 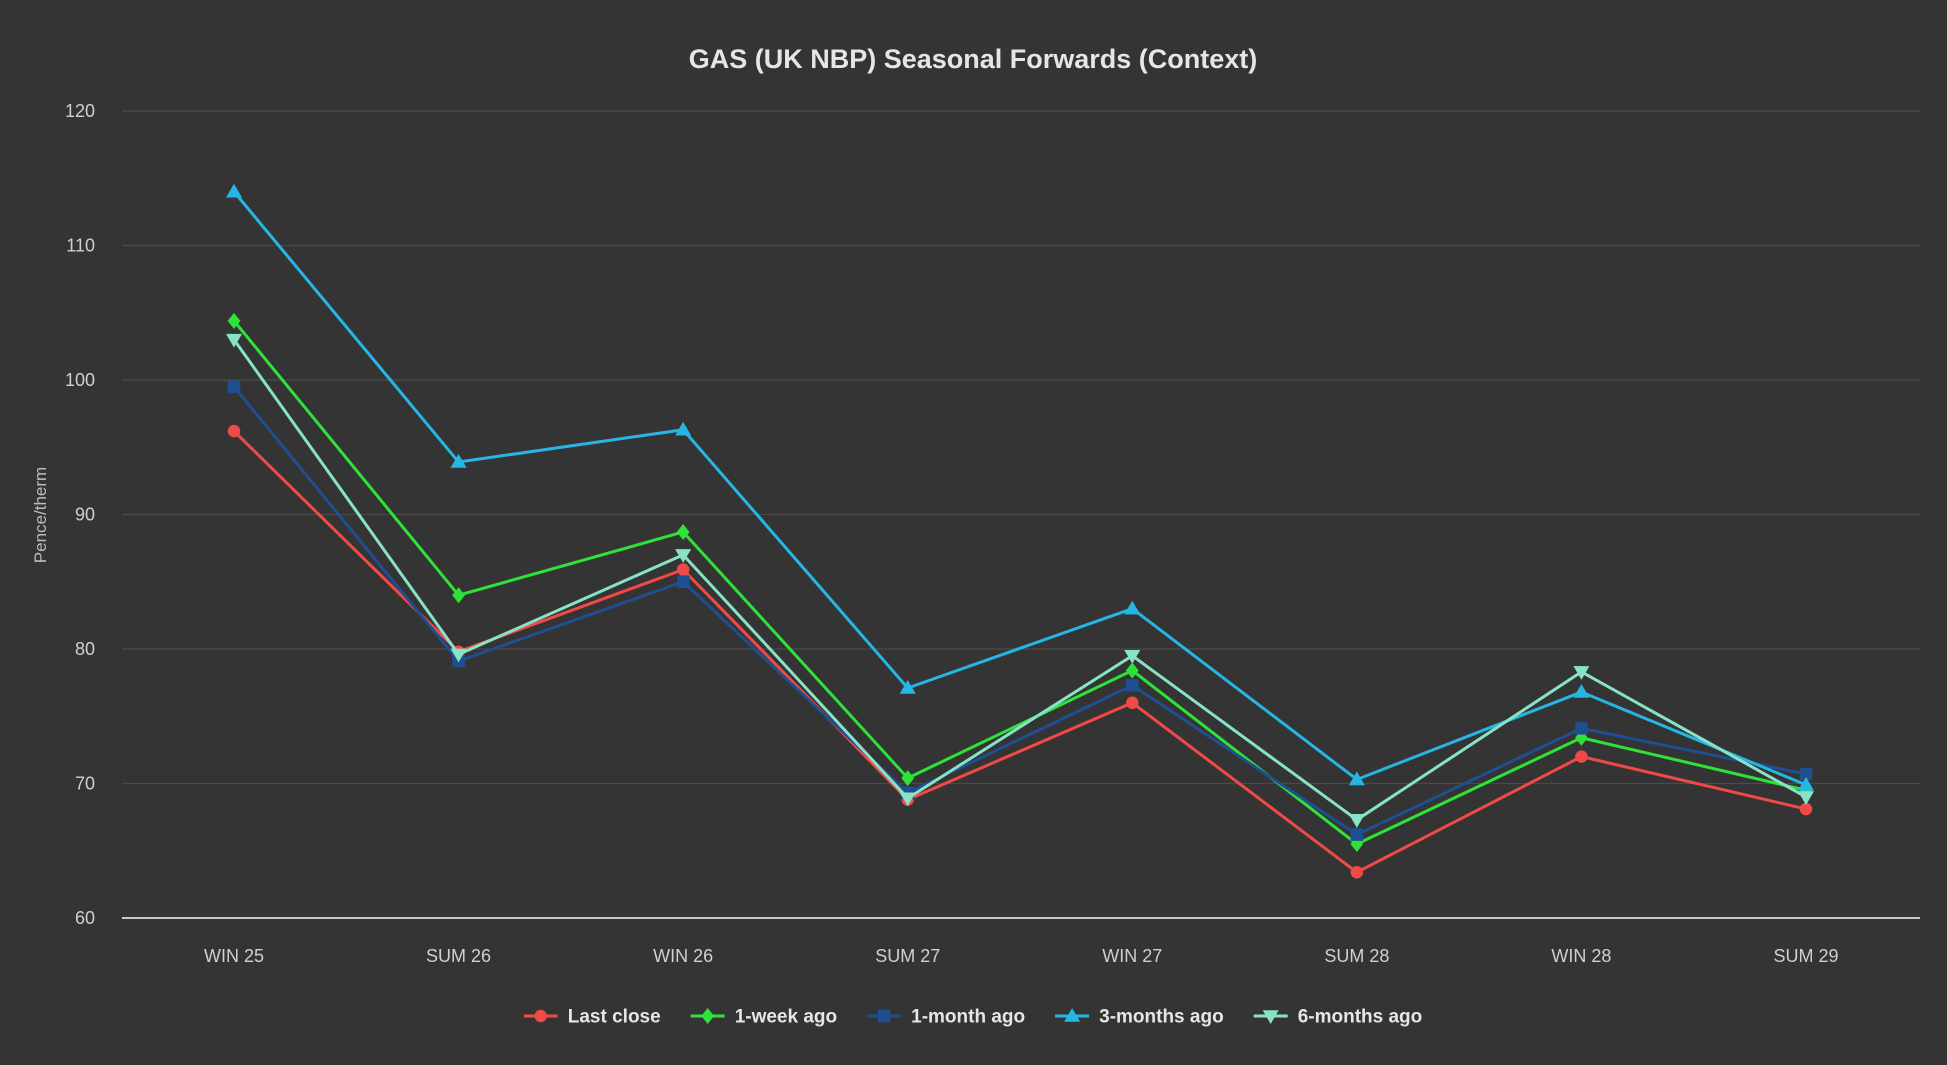 What do you see at coordinates (1132, 956) in the screenshot?
I see `x-tick-label: WIN 27` at bounding box center [1132, 956].